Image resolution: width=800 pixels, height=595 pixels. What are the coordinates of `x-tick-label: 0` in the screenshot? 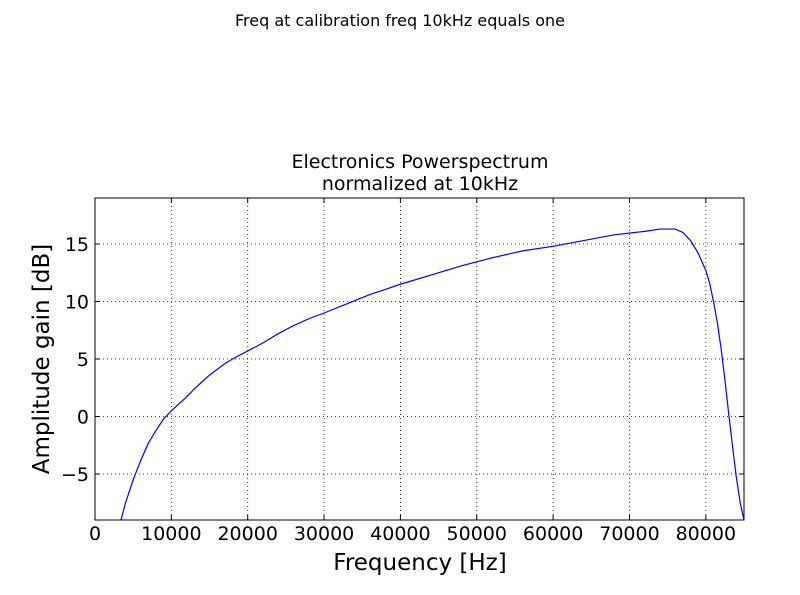 It's located at (95, 534).